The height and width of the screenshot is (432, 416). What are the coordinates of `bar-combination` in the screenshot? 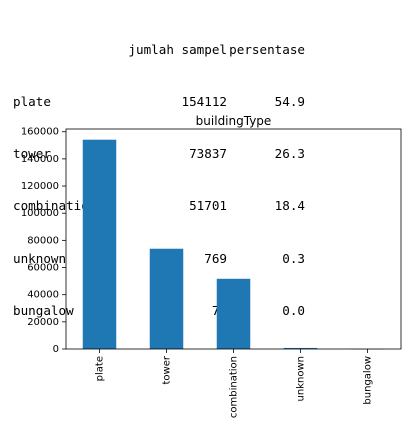 It's located at (234, 314).